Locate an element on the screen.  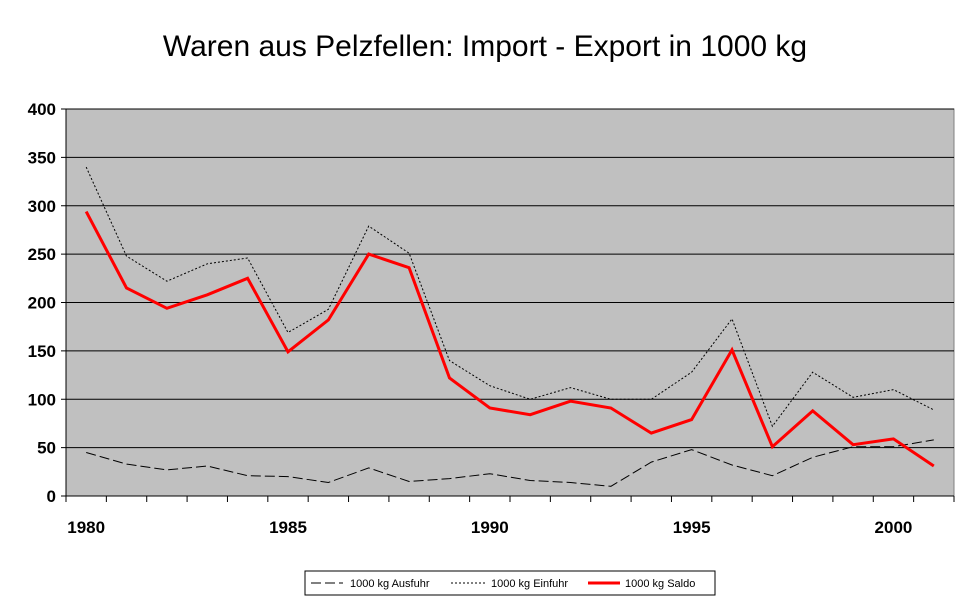
x-tick-label: 2000 is located at coordinates (894, 527).